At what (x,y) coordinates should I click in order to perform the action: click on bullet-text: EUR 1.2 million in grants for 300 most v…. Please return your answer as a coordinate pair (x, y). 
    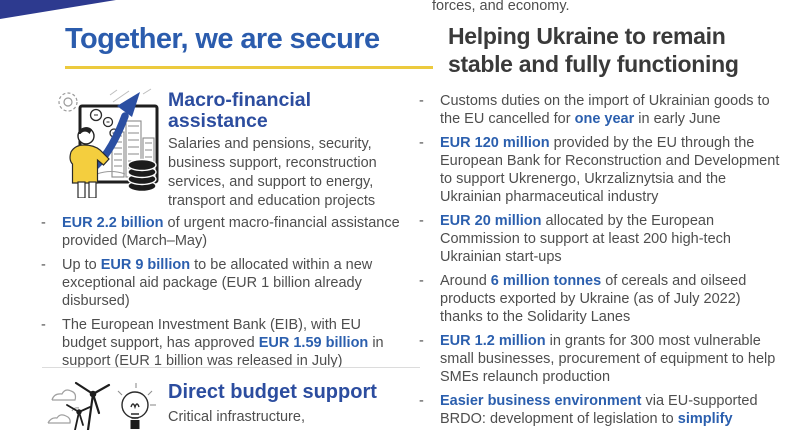
    Looking at the image, I should click on (608, 359).